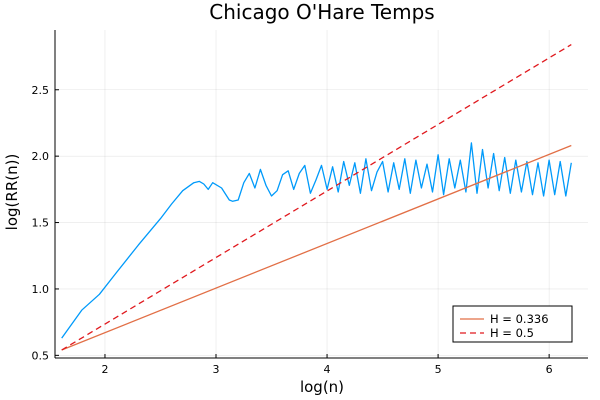 The height and width of the screenshot is (400, 600). Describe the element at coordinates (321, 12) in the screenshot. I see `chart-title: Chicago O'Hare Temps` at that location.